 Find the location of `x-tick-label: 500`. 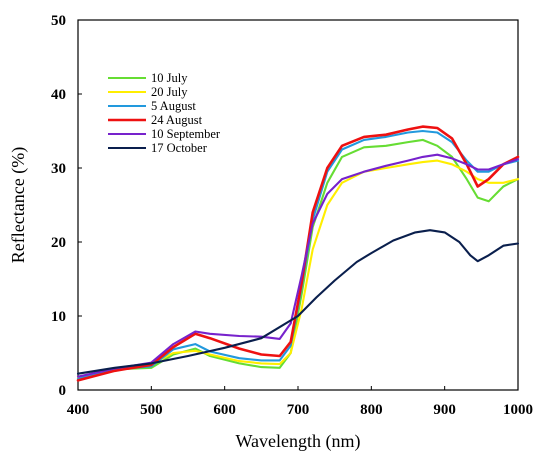

x-tick-label: 500 is located at coordinates (151, 410).